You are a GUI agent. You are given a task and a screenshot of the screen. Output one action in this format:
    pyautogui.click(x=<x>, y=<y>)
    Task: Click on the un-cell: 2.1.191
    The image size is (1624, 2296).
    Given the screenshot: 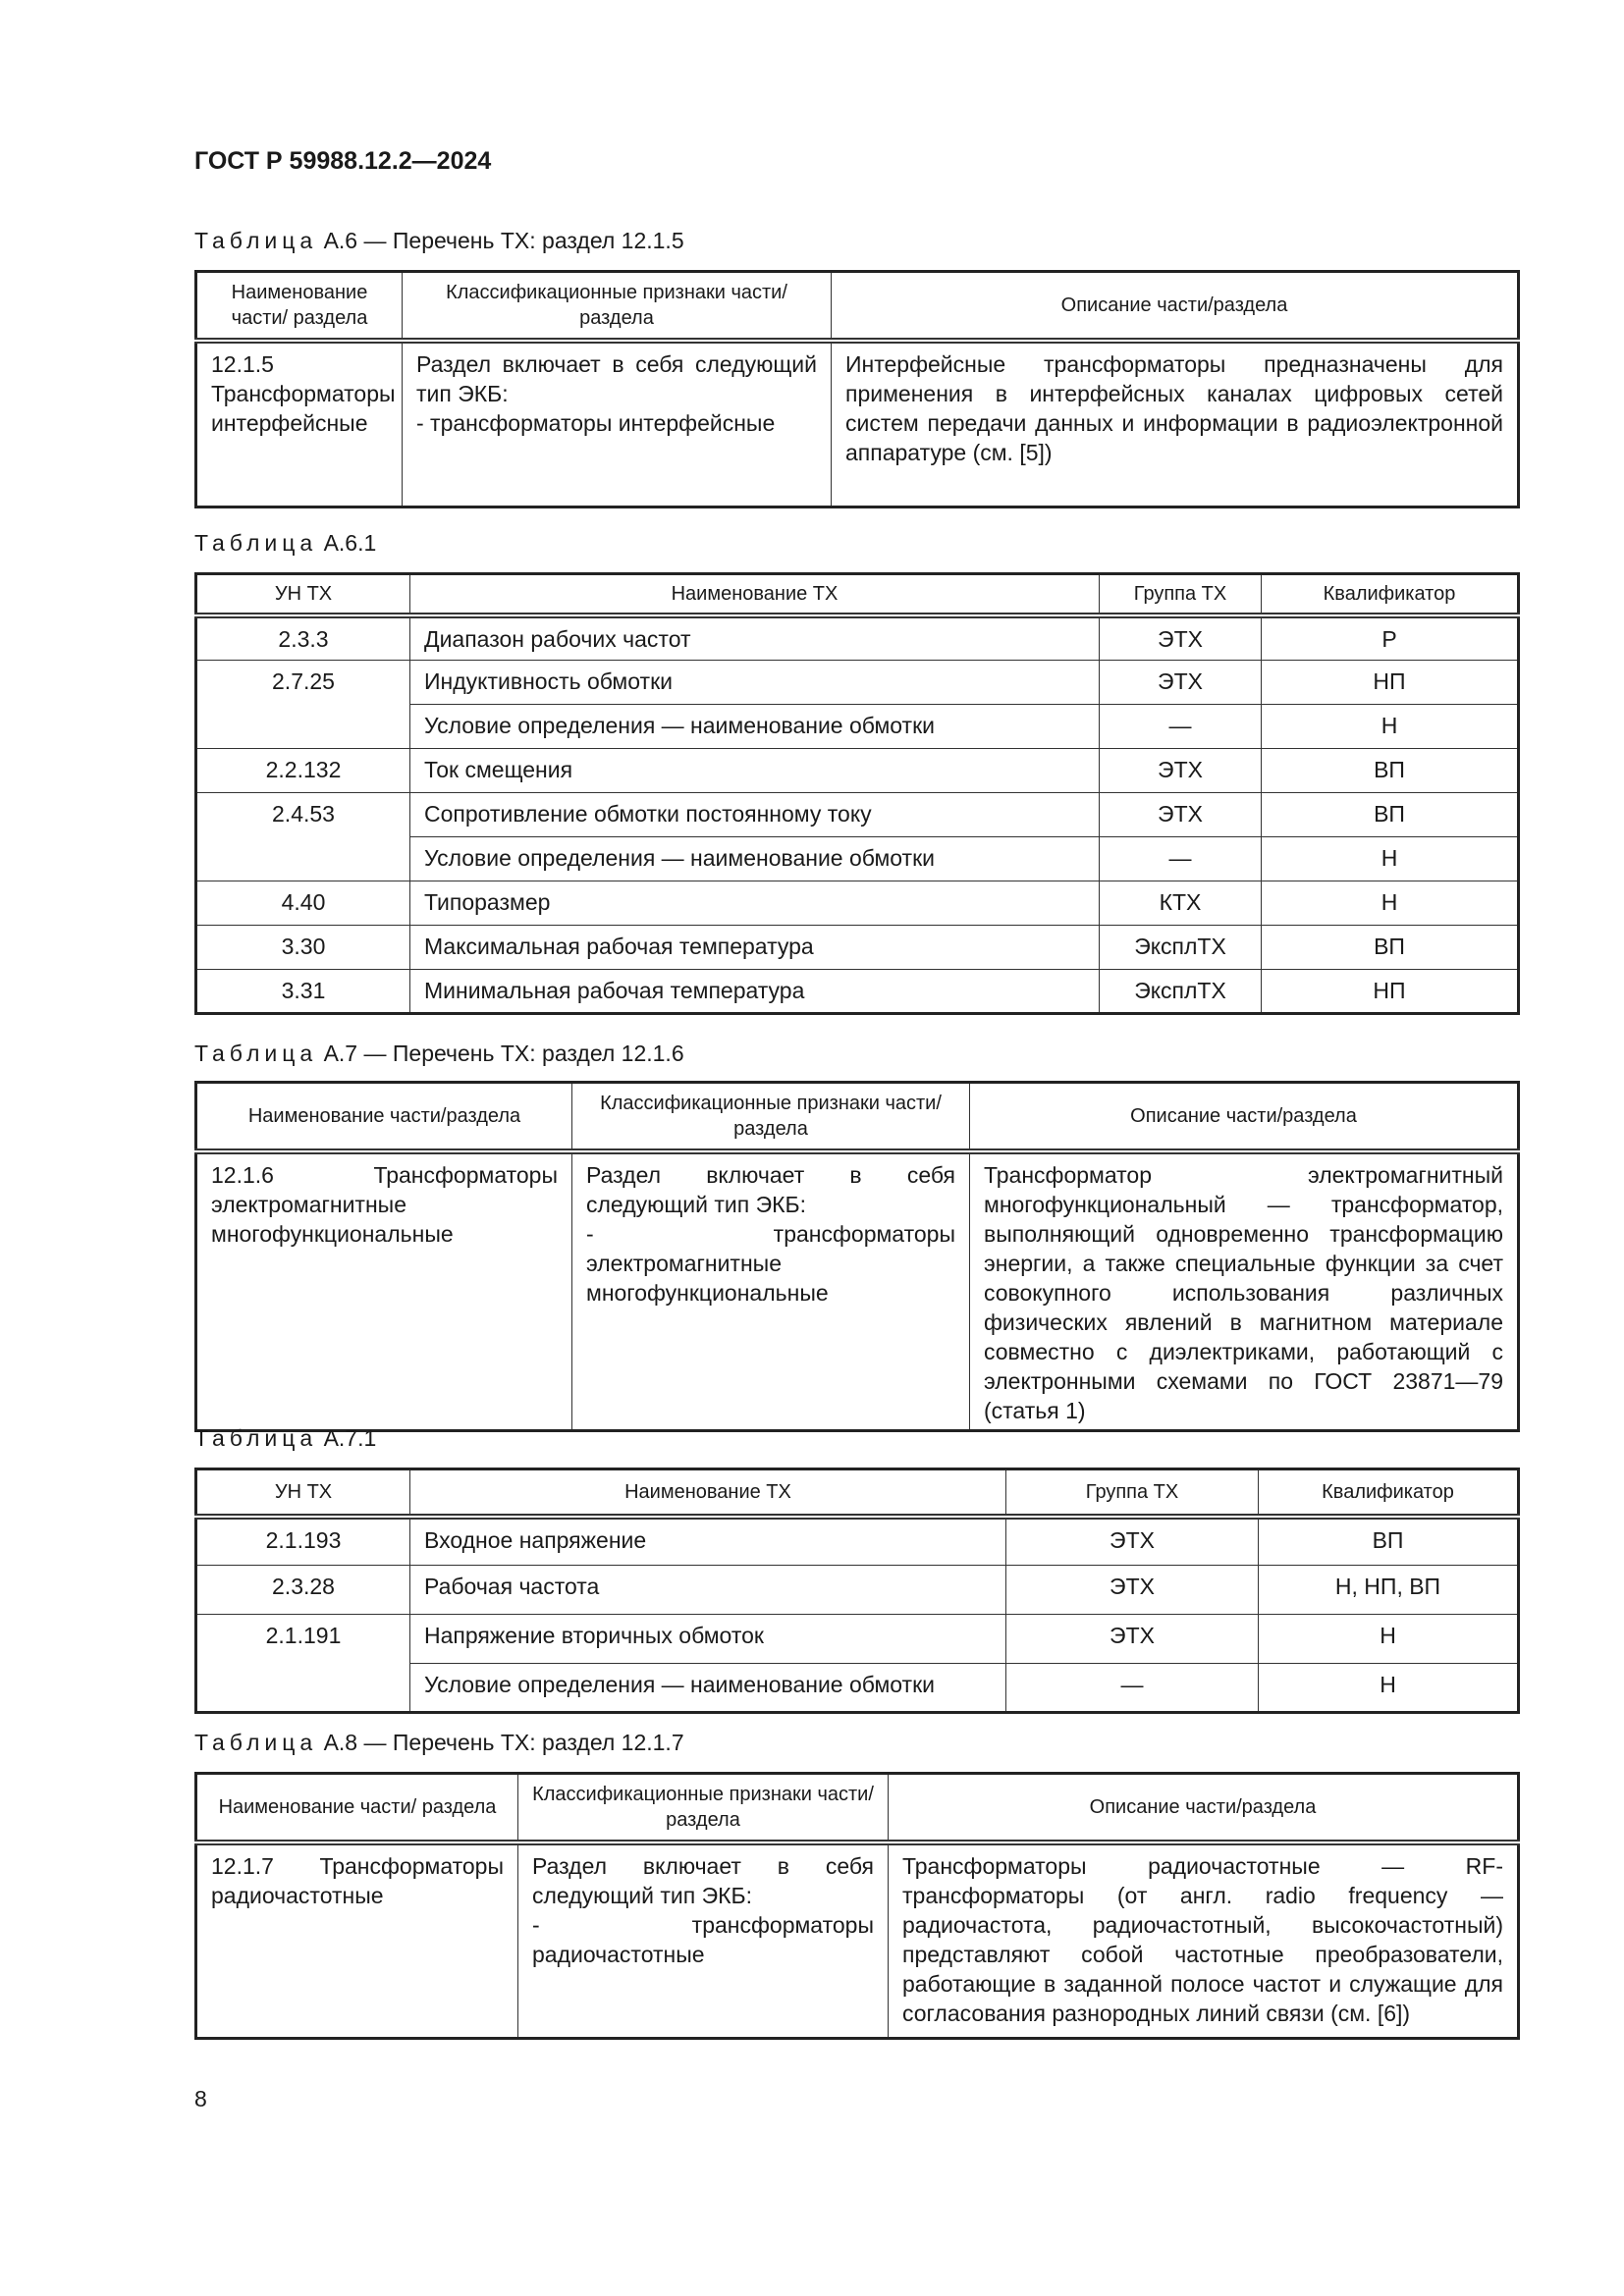 What is the action you would take?
    pyautogui.click(x=302, y=1663)
    